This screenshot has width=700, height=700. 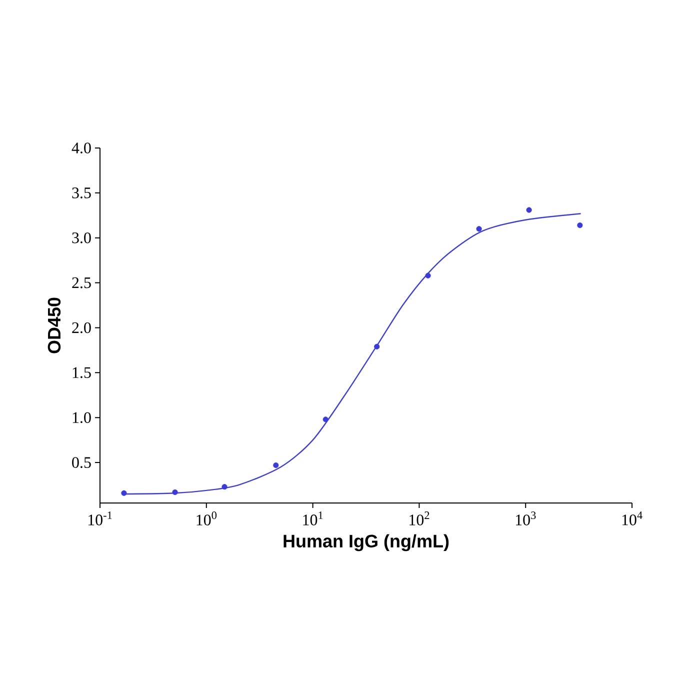 What do you see at coordinates (81, 418) in the screenshot?
I see `y-tick-label: 1.0` at bounding box center [81, 418].